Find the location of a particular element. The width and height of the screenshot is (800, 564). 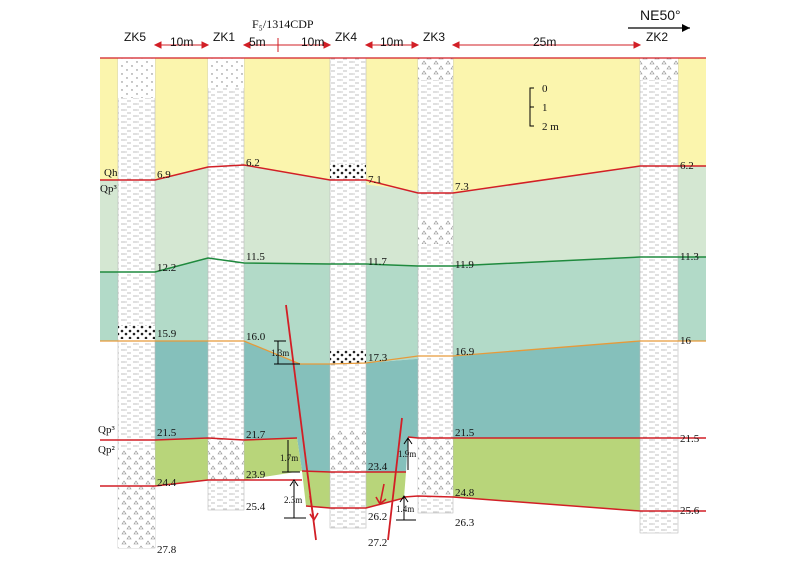

scale-bar: 0 1 2 m is located at coordinates (544, 108).